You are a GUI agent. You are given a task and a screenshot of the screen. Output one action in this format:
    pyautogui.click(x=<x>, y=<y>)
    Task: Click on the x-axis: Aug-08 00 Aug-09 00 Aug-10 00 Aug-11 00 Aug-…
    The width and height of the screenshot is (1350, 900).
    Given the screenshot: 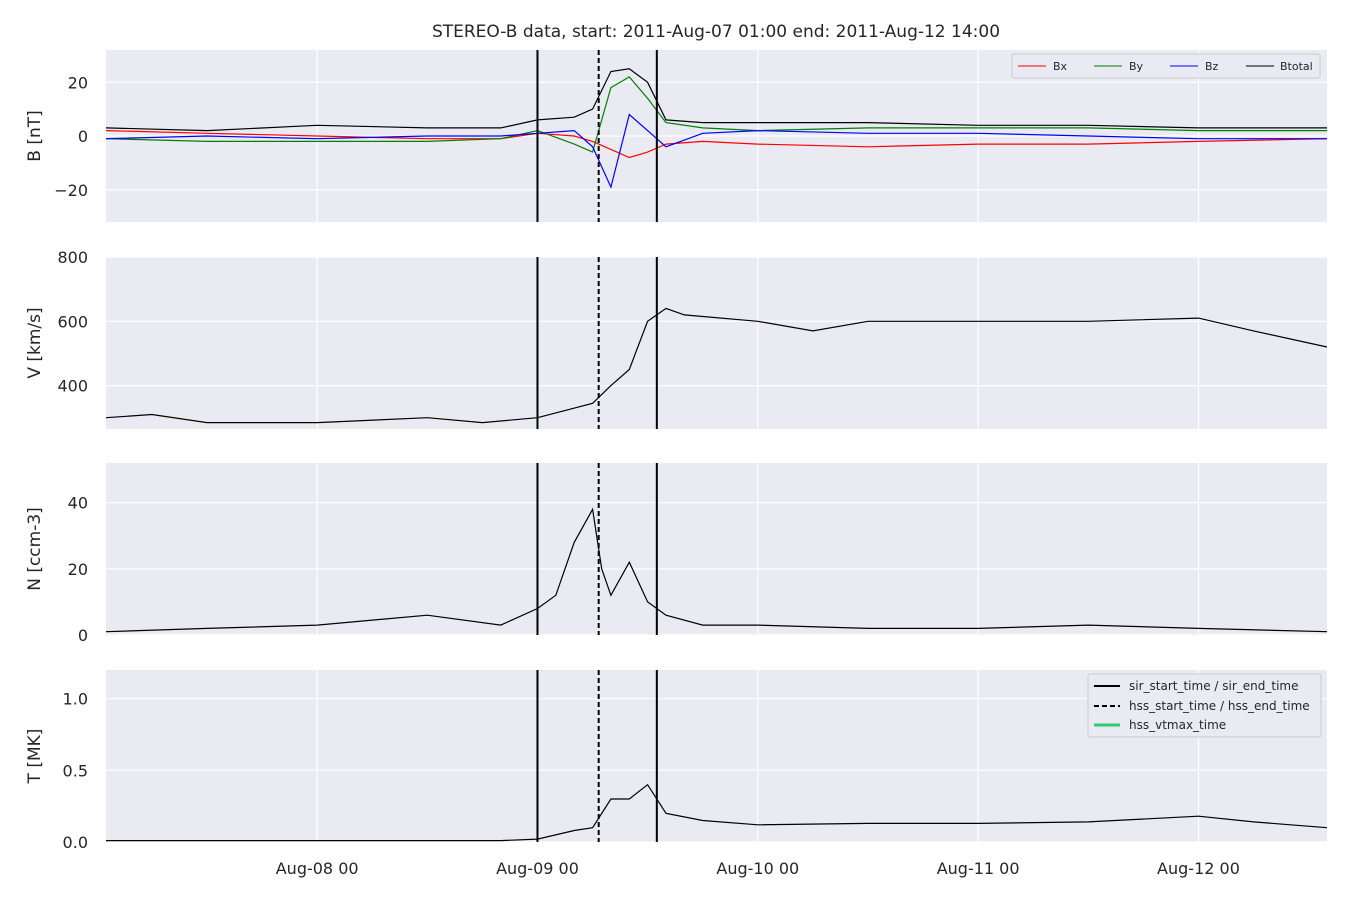 What is the action you would take?
    pyautogui.click(x=758, y=868)
    